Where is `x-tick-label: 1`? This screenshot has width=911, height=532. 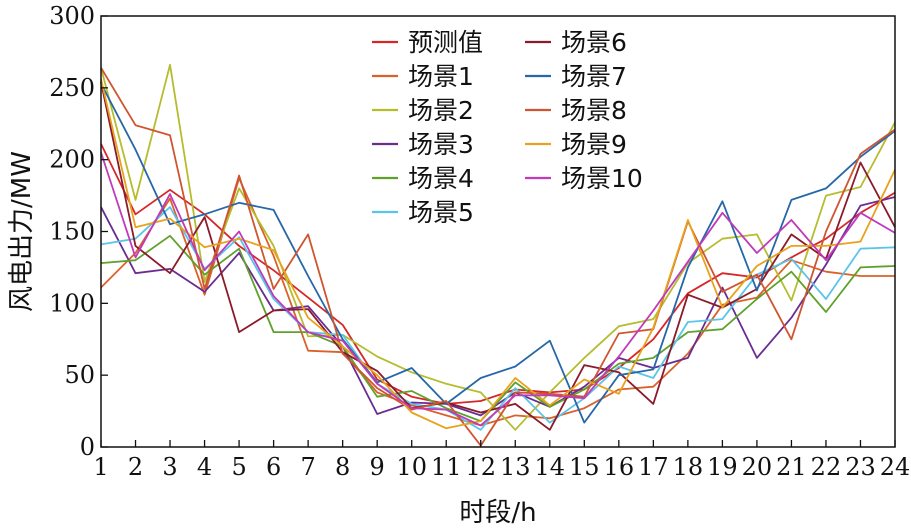
x-tick-label: 1 is located at coordinates (100, 467).